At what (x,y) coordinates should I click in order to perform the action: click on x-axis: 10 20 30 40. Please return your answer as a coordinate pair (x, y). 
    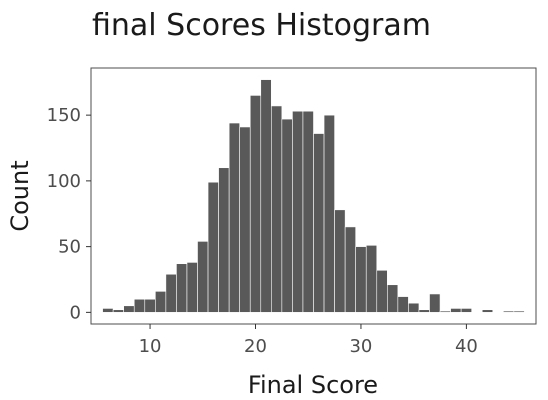
    Looking at the image, I should click on (308, 340).